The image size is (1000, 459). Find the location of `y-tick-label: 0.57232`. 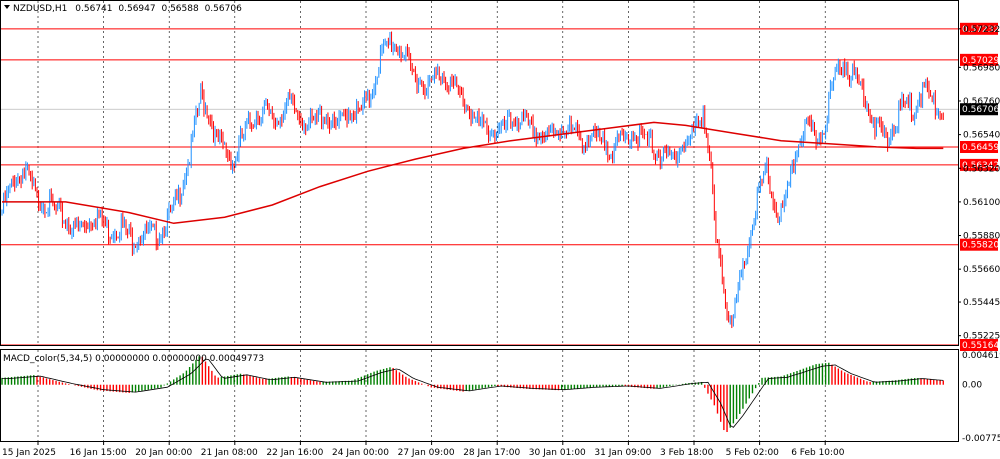

y-tick-label: 0.57232 is located at coordinates (981, 30).